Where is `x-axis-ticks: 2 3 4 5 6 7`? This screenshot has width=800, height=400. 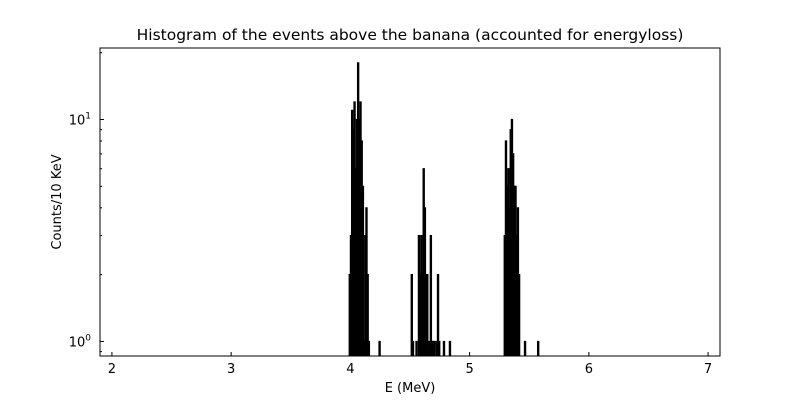
x-axis-ticks: 2 3 4 5 6 7 is located at coordinates (410, 364).